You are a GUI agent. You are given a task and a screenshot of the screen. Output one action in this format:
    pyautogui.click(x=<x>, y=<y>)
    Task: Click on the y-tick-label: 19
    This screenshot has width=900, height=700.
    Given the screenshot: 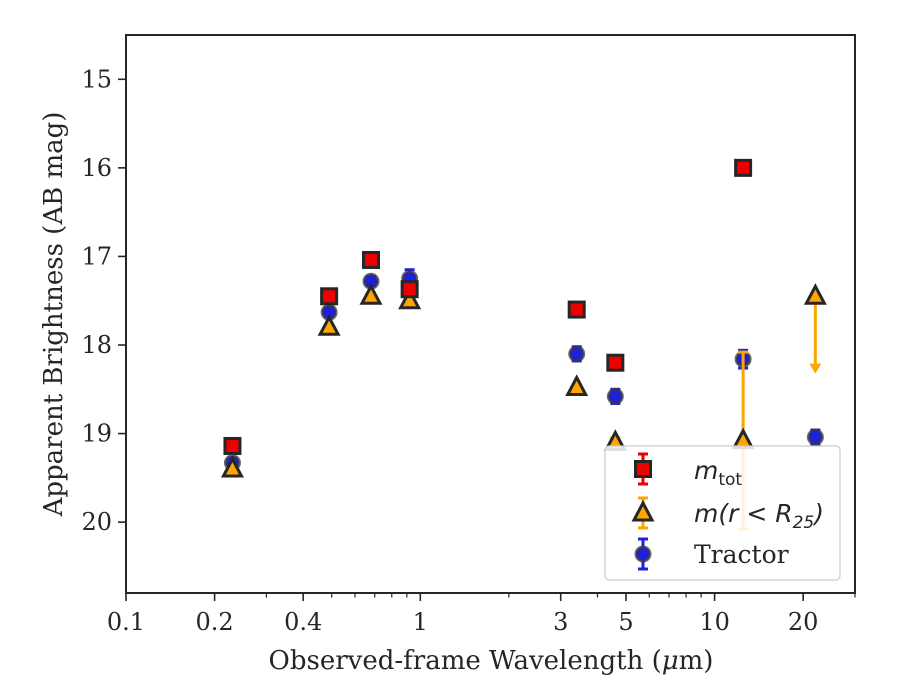 What is the action you would take?
    pyautogui.click(x=96, y=434)
    